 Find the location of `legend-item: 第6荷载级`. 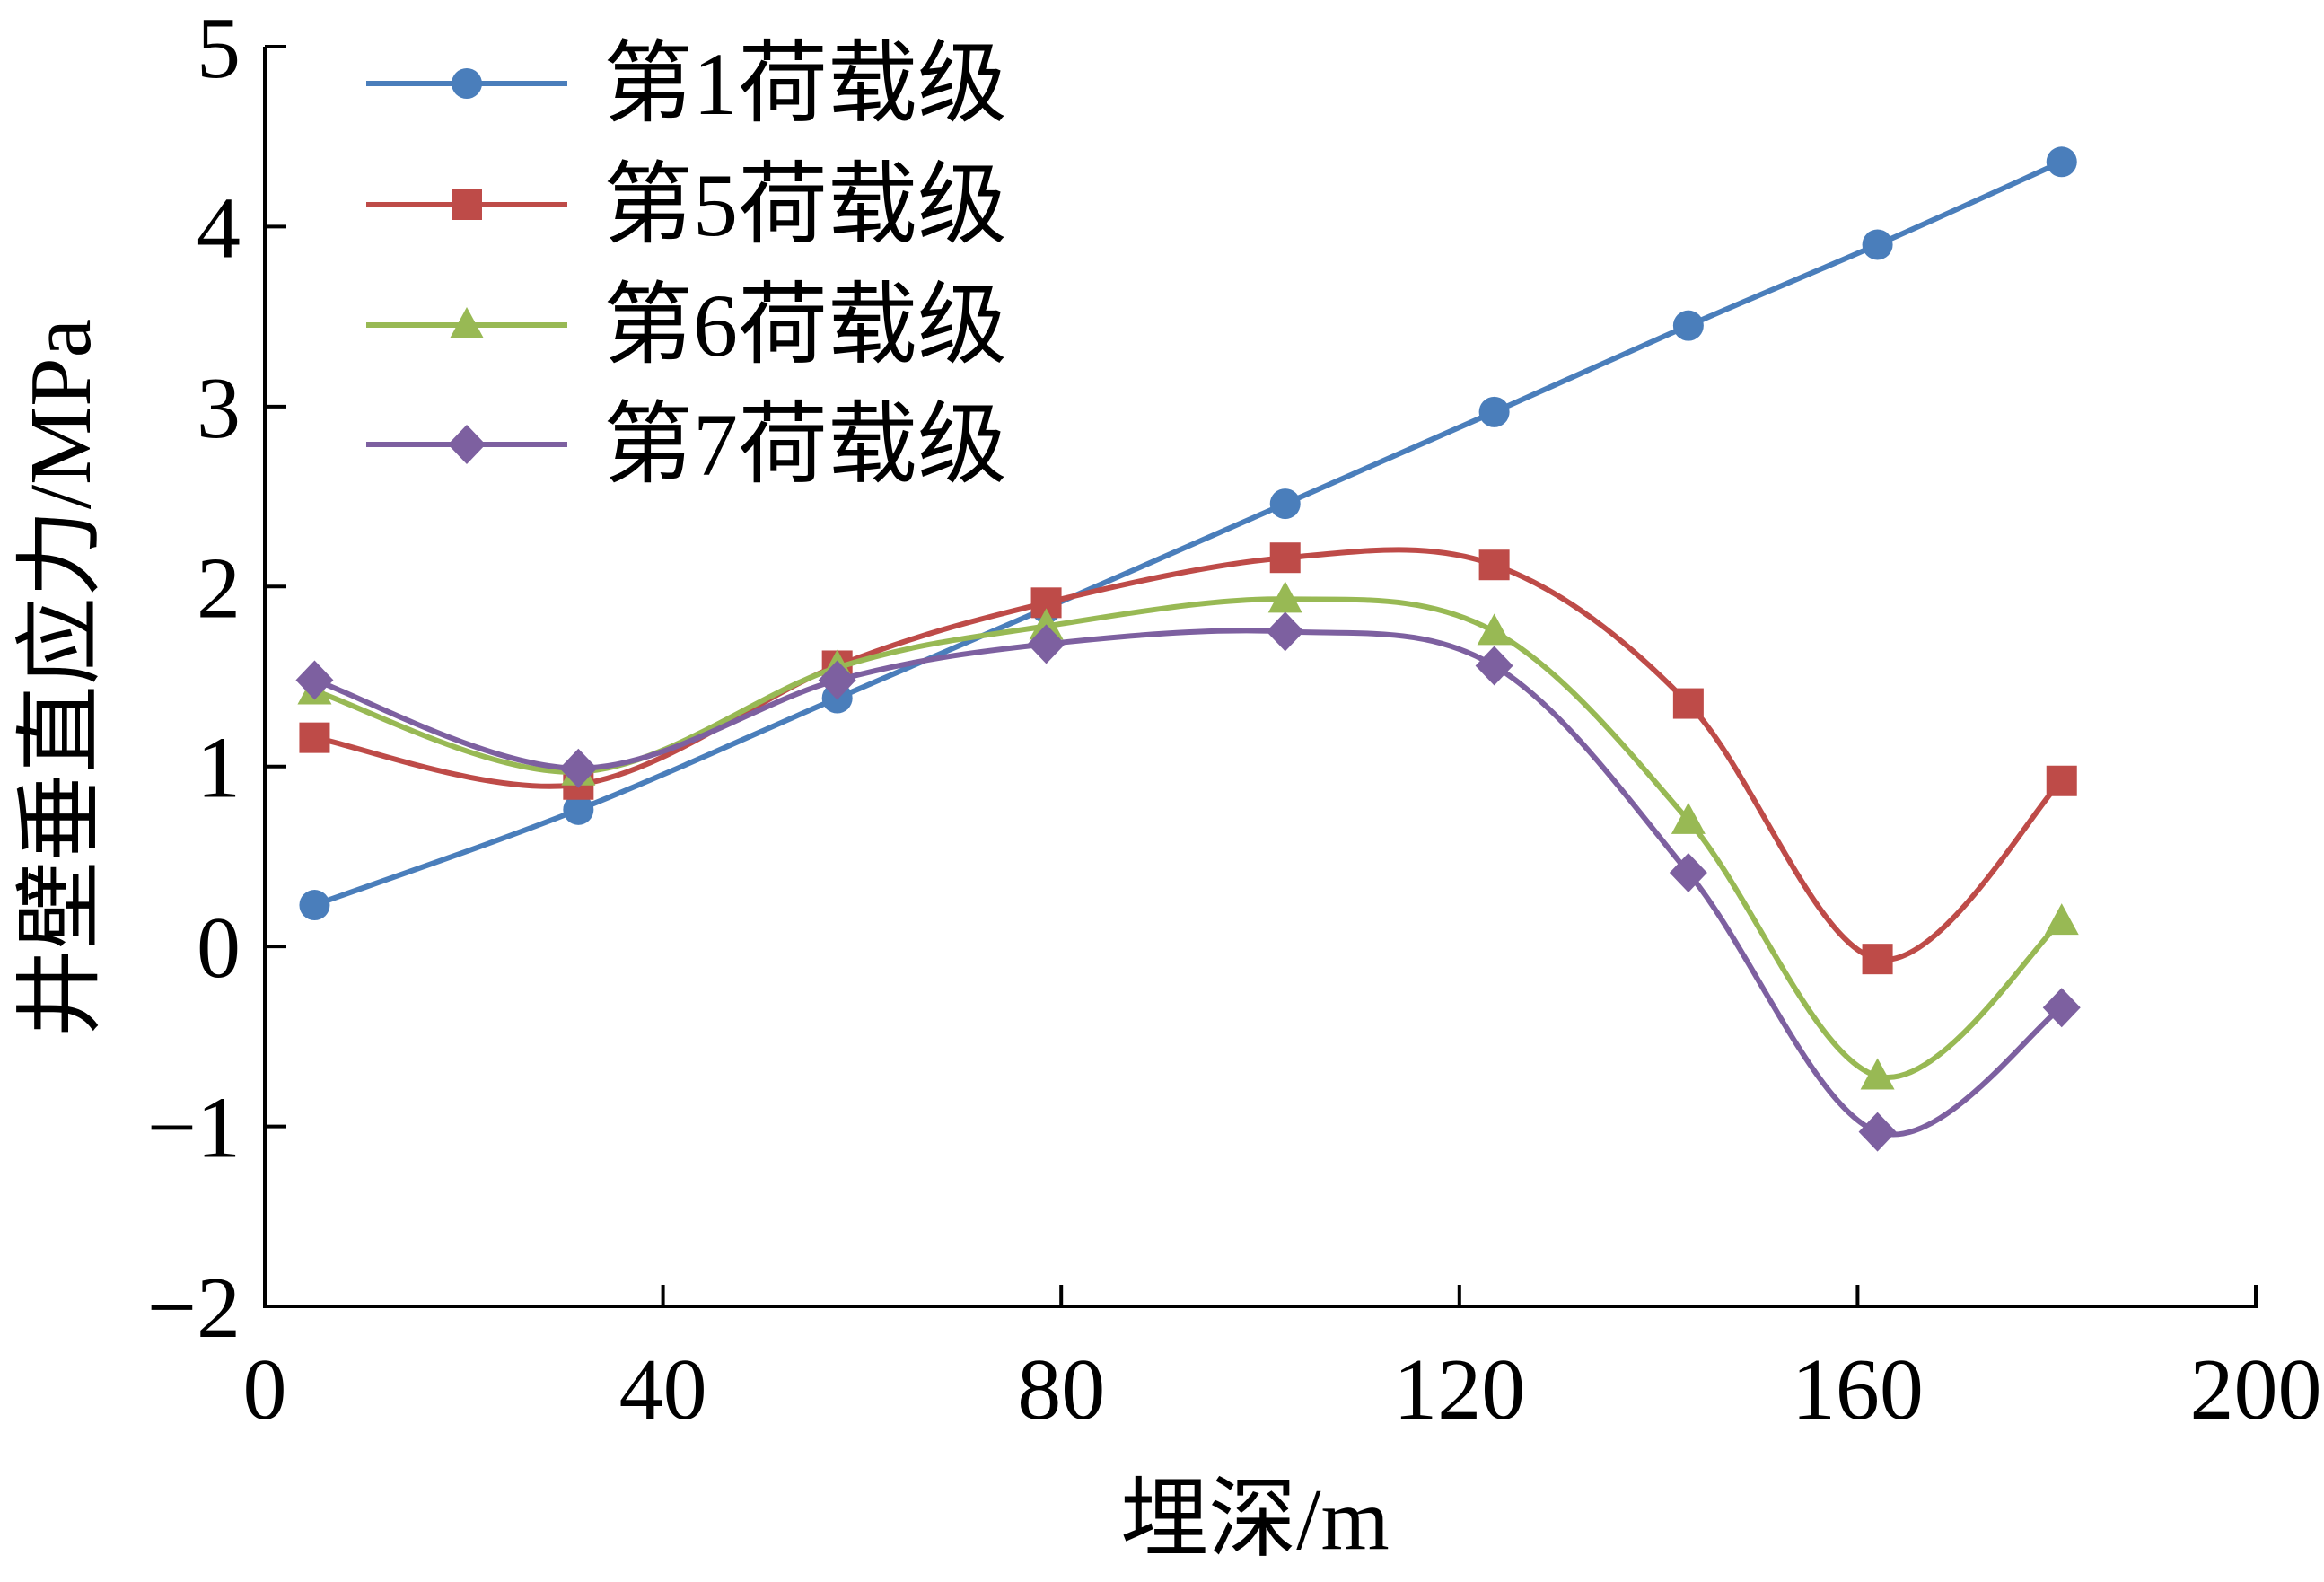

legend-item: 第6荷载级 is located at coordinates (686, 325).